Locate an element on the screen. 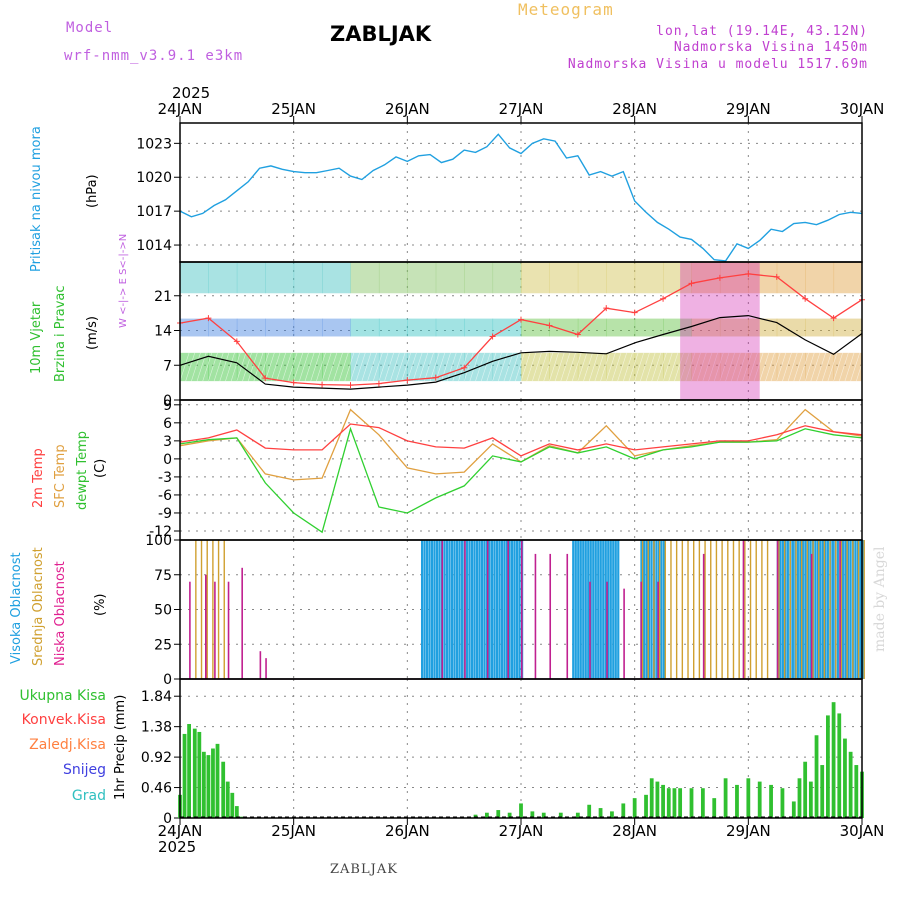 This screenshot has height=900, width=900. x-tick-label-top: 25JAN is located at coordinates (293, 109).